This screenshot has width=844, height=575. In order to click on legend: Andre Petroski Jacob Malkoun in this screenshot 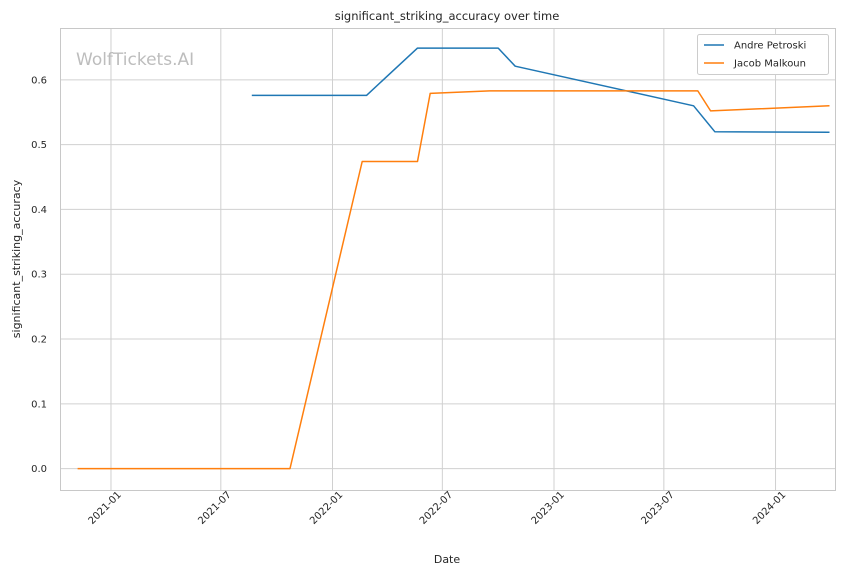, I will do `click(763, 54)`.